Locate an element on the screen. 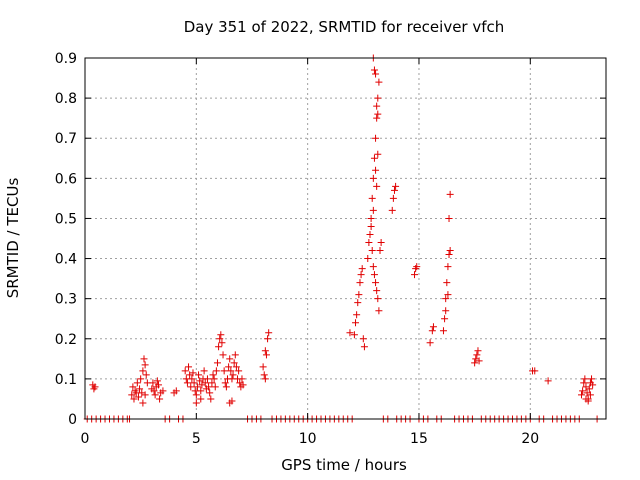 The width and height of the screenshot is (640, 480). y-tick-label: 0.1 is located at coordinates (66, 380).